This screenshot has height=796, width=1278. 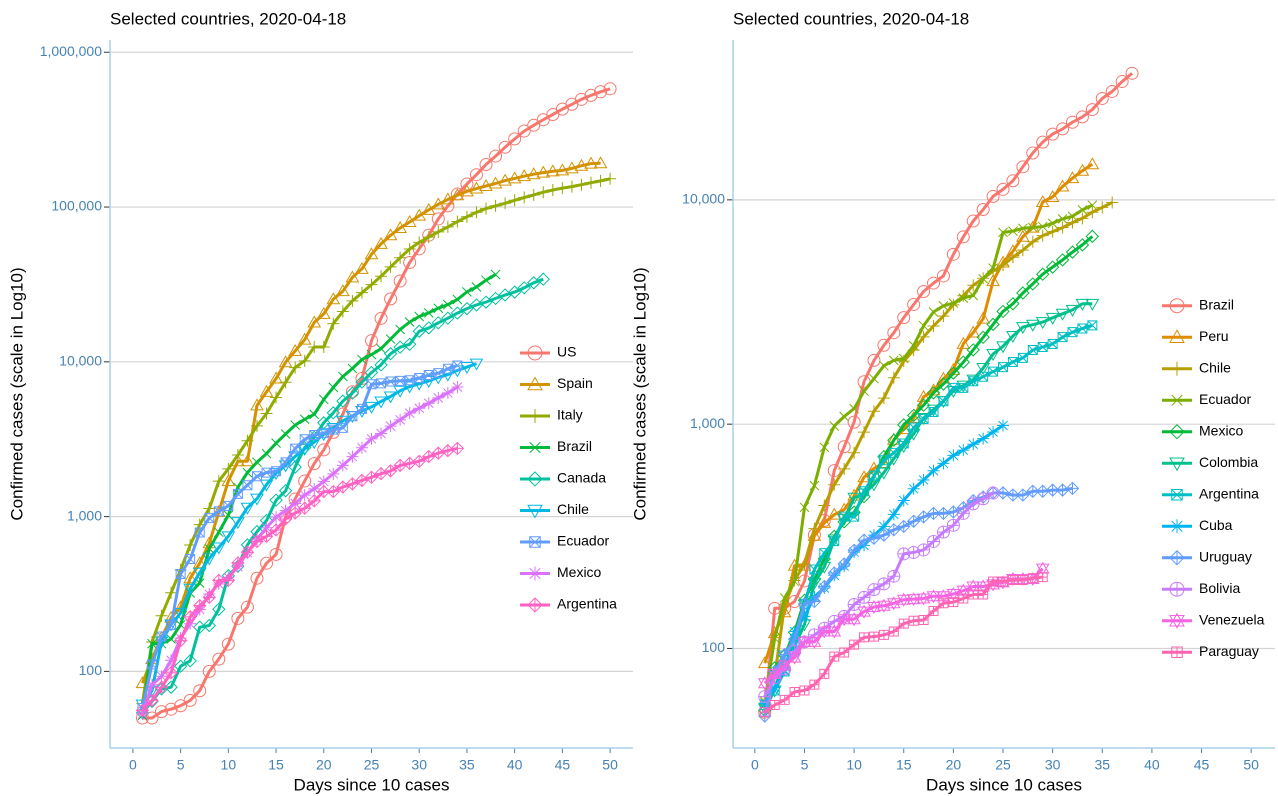 I want to click on x-tick-label: 35, so click(x=467, y=765).